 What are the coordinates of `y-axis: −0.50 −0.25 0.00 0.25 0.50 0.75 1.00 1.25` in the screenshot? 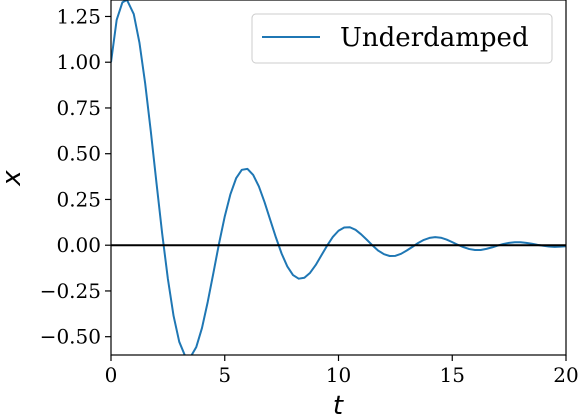 It's located at (75, 176).